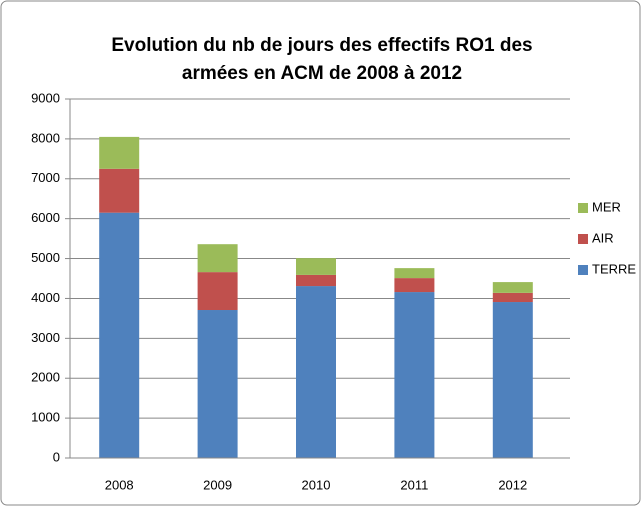  I want to click on y-tick-label: 0, so click(56, 456).